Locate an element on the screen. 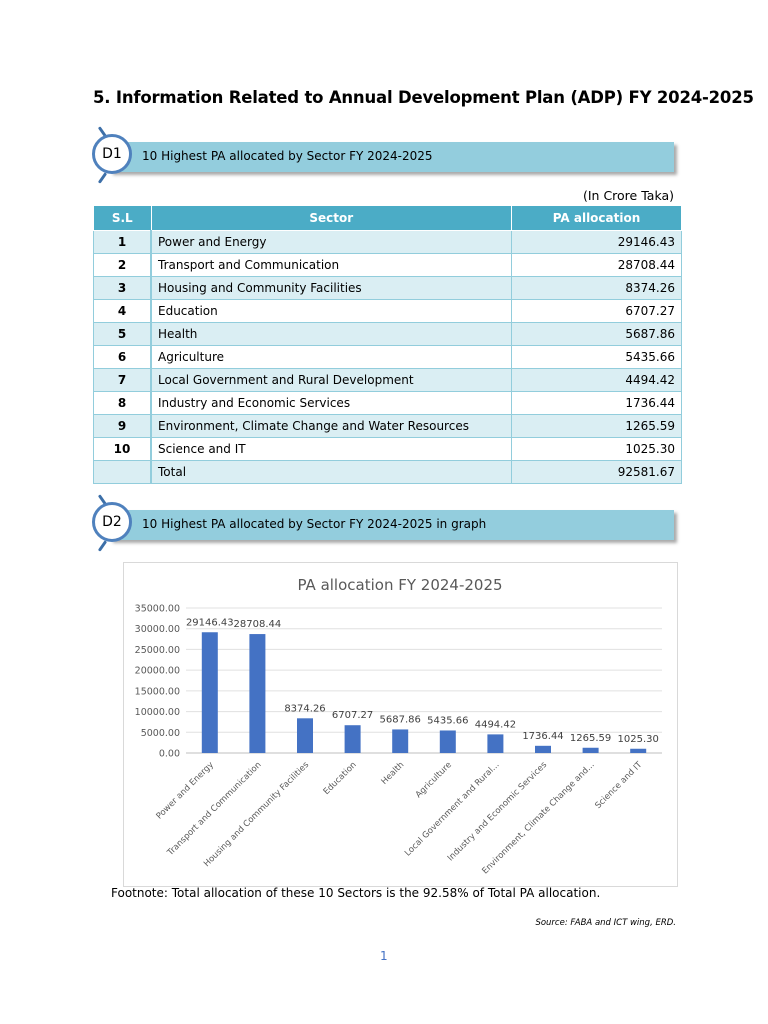 Image resolution: width=768 pixels, height=1024 pixels. data-label: 1265.59 is located at coordinates (590, 738).